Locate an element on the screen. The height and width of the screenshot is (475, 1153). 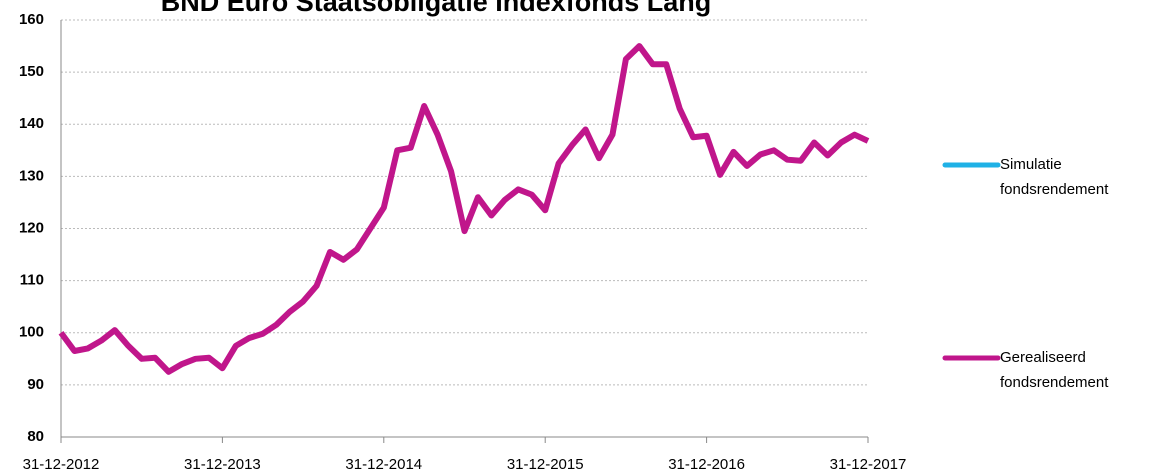
chart-title: BND Euro Staatsobligatie Indexfonds Lang is located at coordinates (436, 8).